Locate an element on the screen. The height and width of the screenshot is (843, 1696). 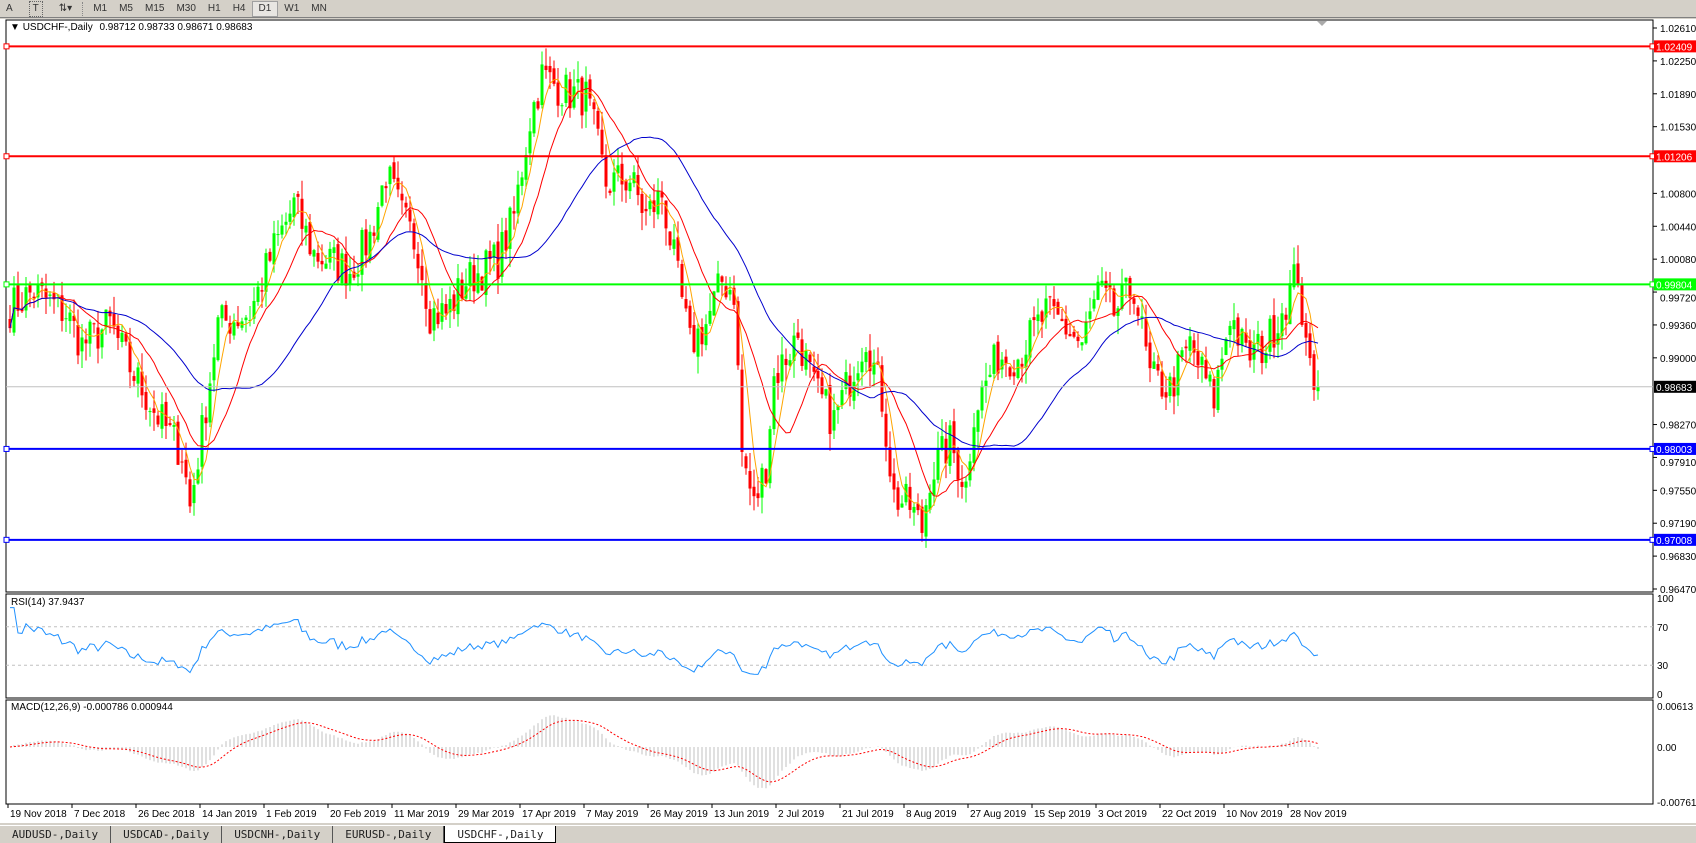
arrows-dropdown-icon: ⇅▾ is located at coordinates (65, 8).